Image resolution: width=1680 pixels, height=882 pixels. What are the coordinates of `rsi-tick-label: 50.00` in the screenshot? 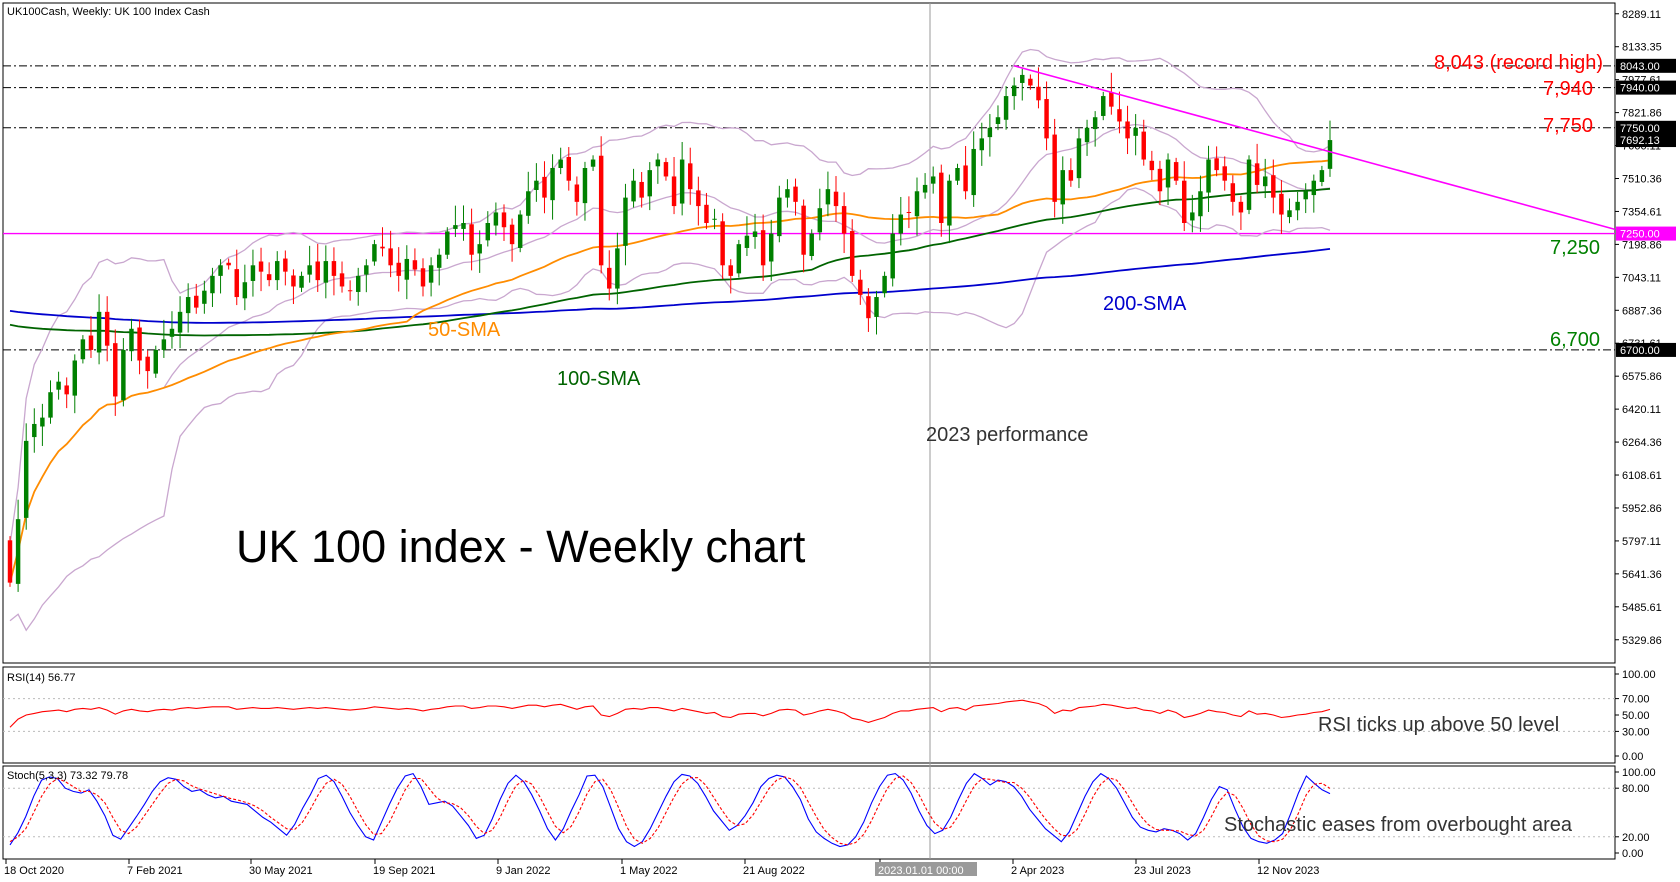 It's located at (1636, 716).